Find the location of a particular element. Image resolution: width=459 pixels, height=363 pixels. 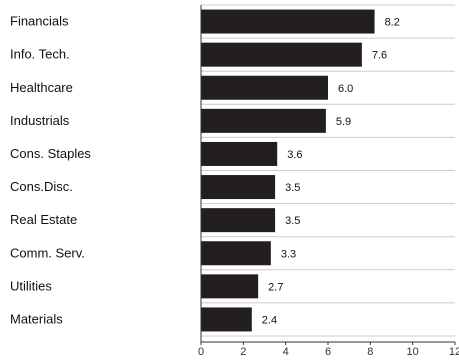

x-tick-label: 0 is located at coordinates (201, 352).